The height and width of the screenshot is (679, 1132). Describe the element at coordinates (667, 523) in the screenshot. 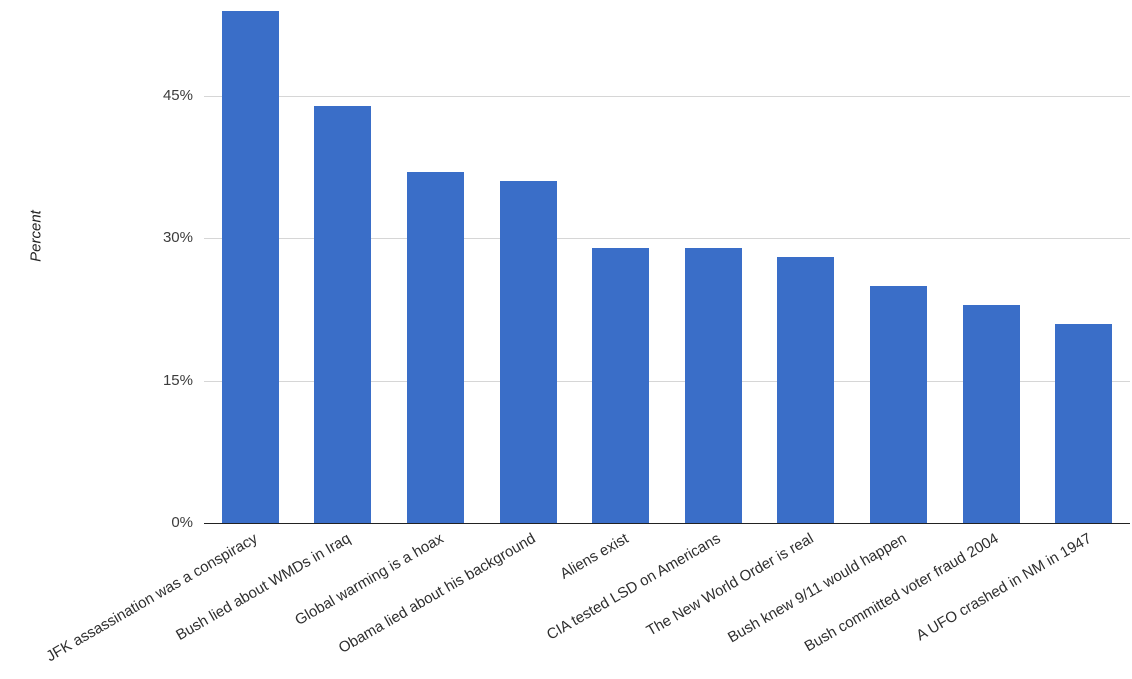

I see `x-axis-line` at that location.